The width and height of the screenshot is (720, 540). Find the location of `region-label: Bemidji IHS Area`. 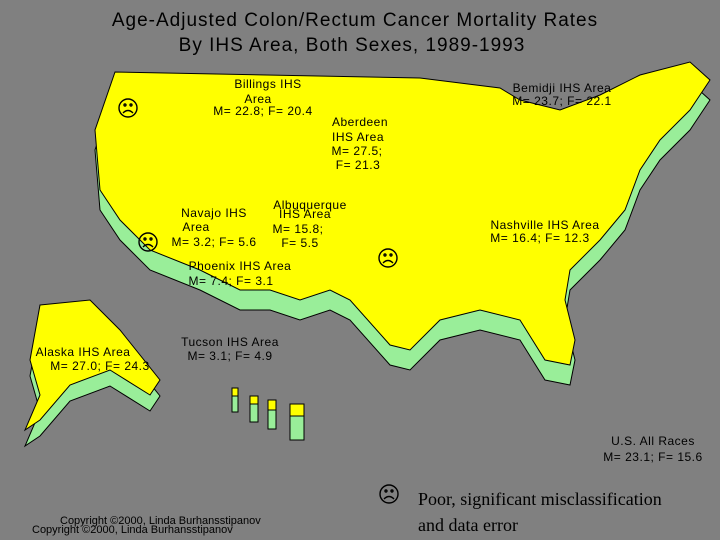

region-label: Bemidji IHS Area is located at coordinates (562, 88).